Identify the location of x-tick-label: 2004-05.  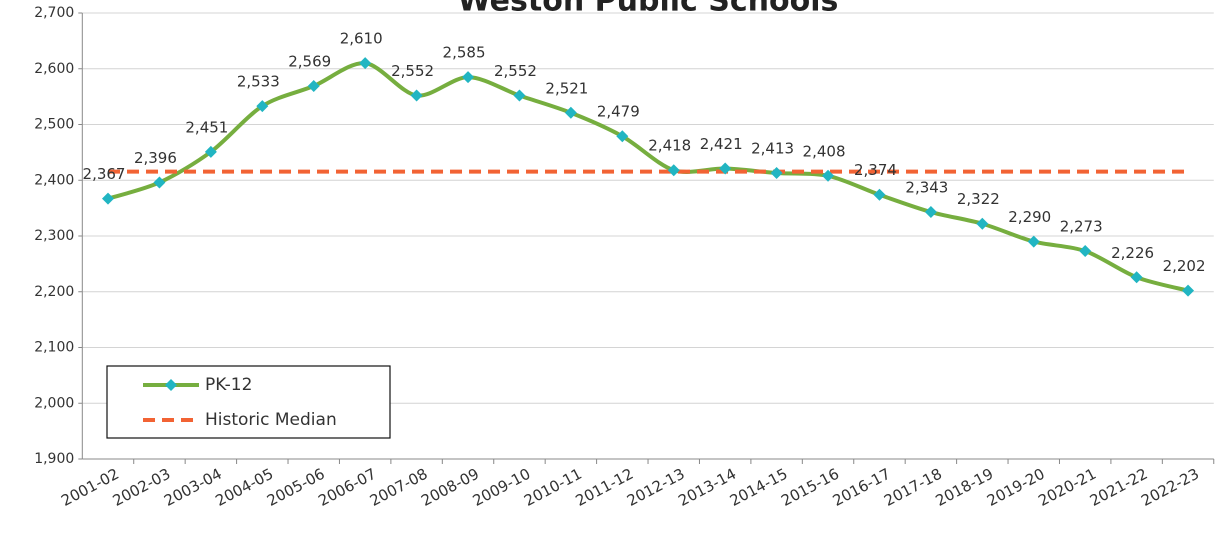
(244, 487).